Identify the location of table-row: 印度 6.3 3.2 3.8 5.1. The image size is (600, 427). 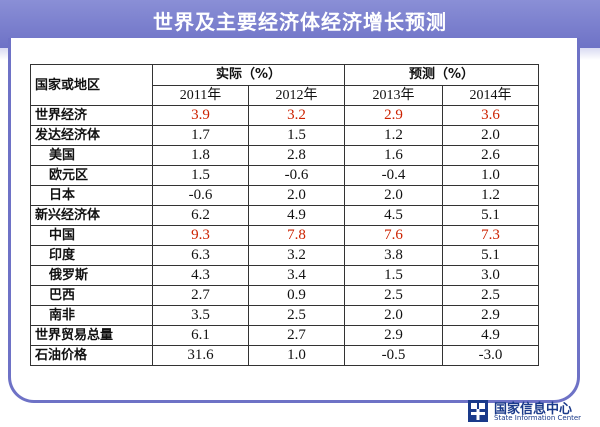
(284, 255).